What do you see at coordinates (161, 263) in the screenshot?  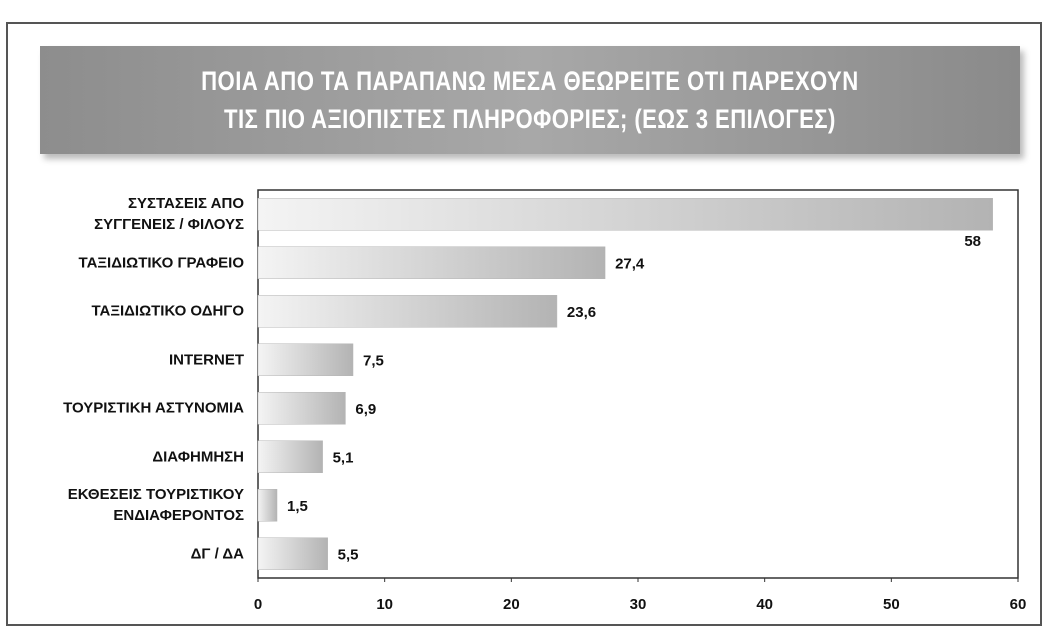 I see `y-tick-label: ΤΑΞΙΔΙΩΤΙΚΟ ΓΡΑΦΕΙΟ` at bounding box center [161, 263].